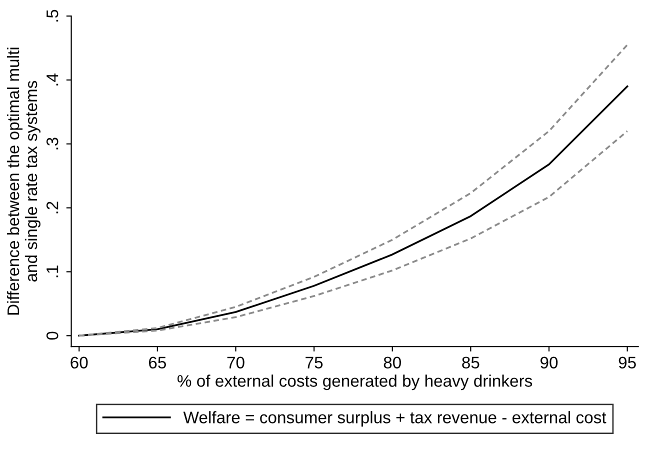 Image resolution: width=648 pixels, height=459 pixels. I want to click on y-tick-label: .4, so click(52, 80).